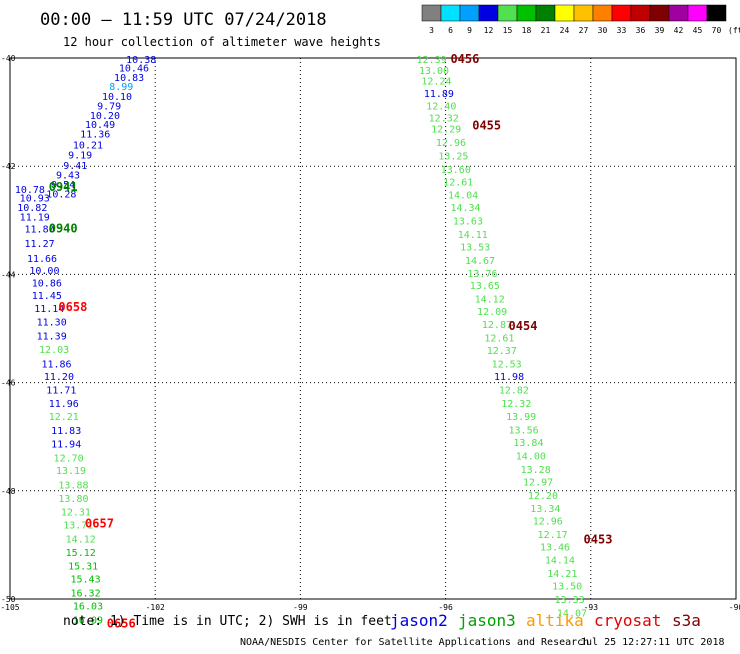 The image size is (740, 654). I want to click on wave-height-value: 11.66, so click(42, 259).